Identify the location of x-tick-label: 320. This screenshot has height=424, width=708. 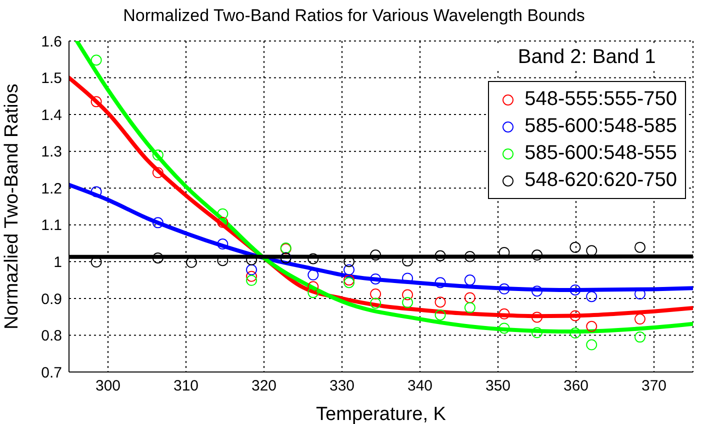
(264, 386).